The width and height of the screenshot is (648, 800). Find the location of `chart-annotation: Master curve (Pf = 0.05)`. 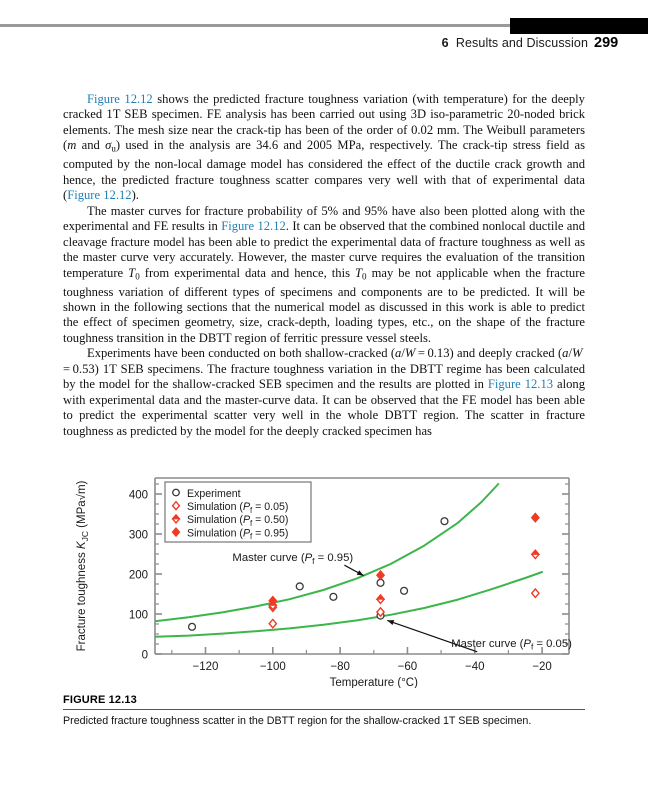

chart-annotation: Master curve (Pf = 0.05) is located at coordinates (511, 645).